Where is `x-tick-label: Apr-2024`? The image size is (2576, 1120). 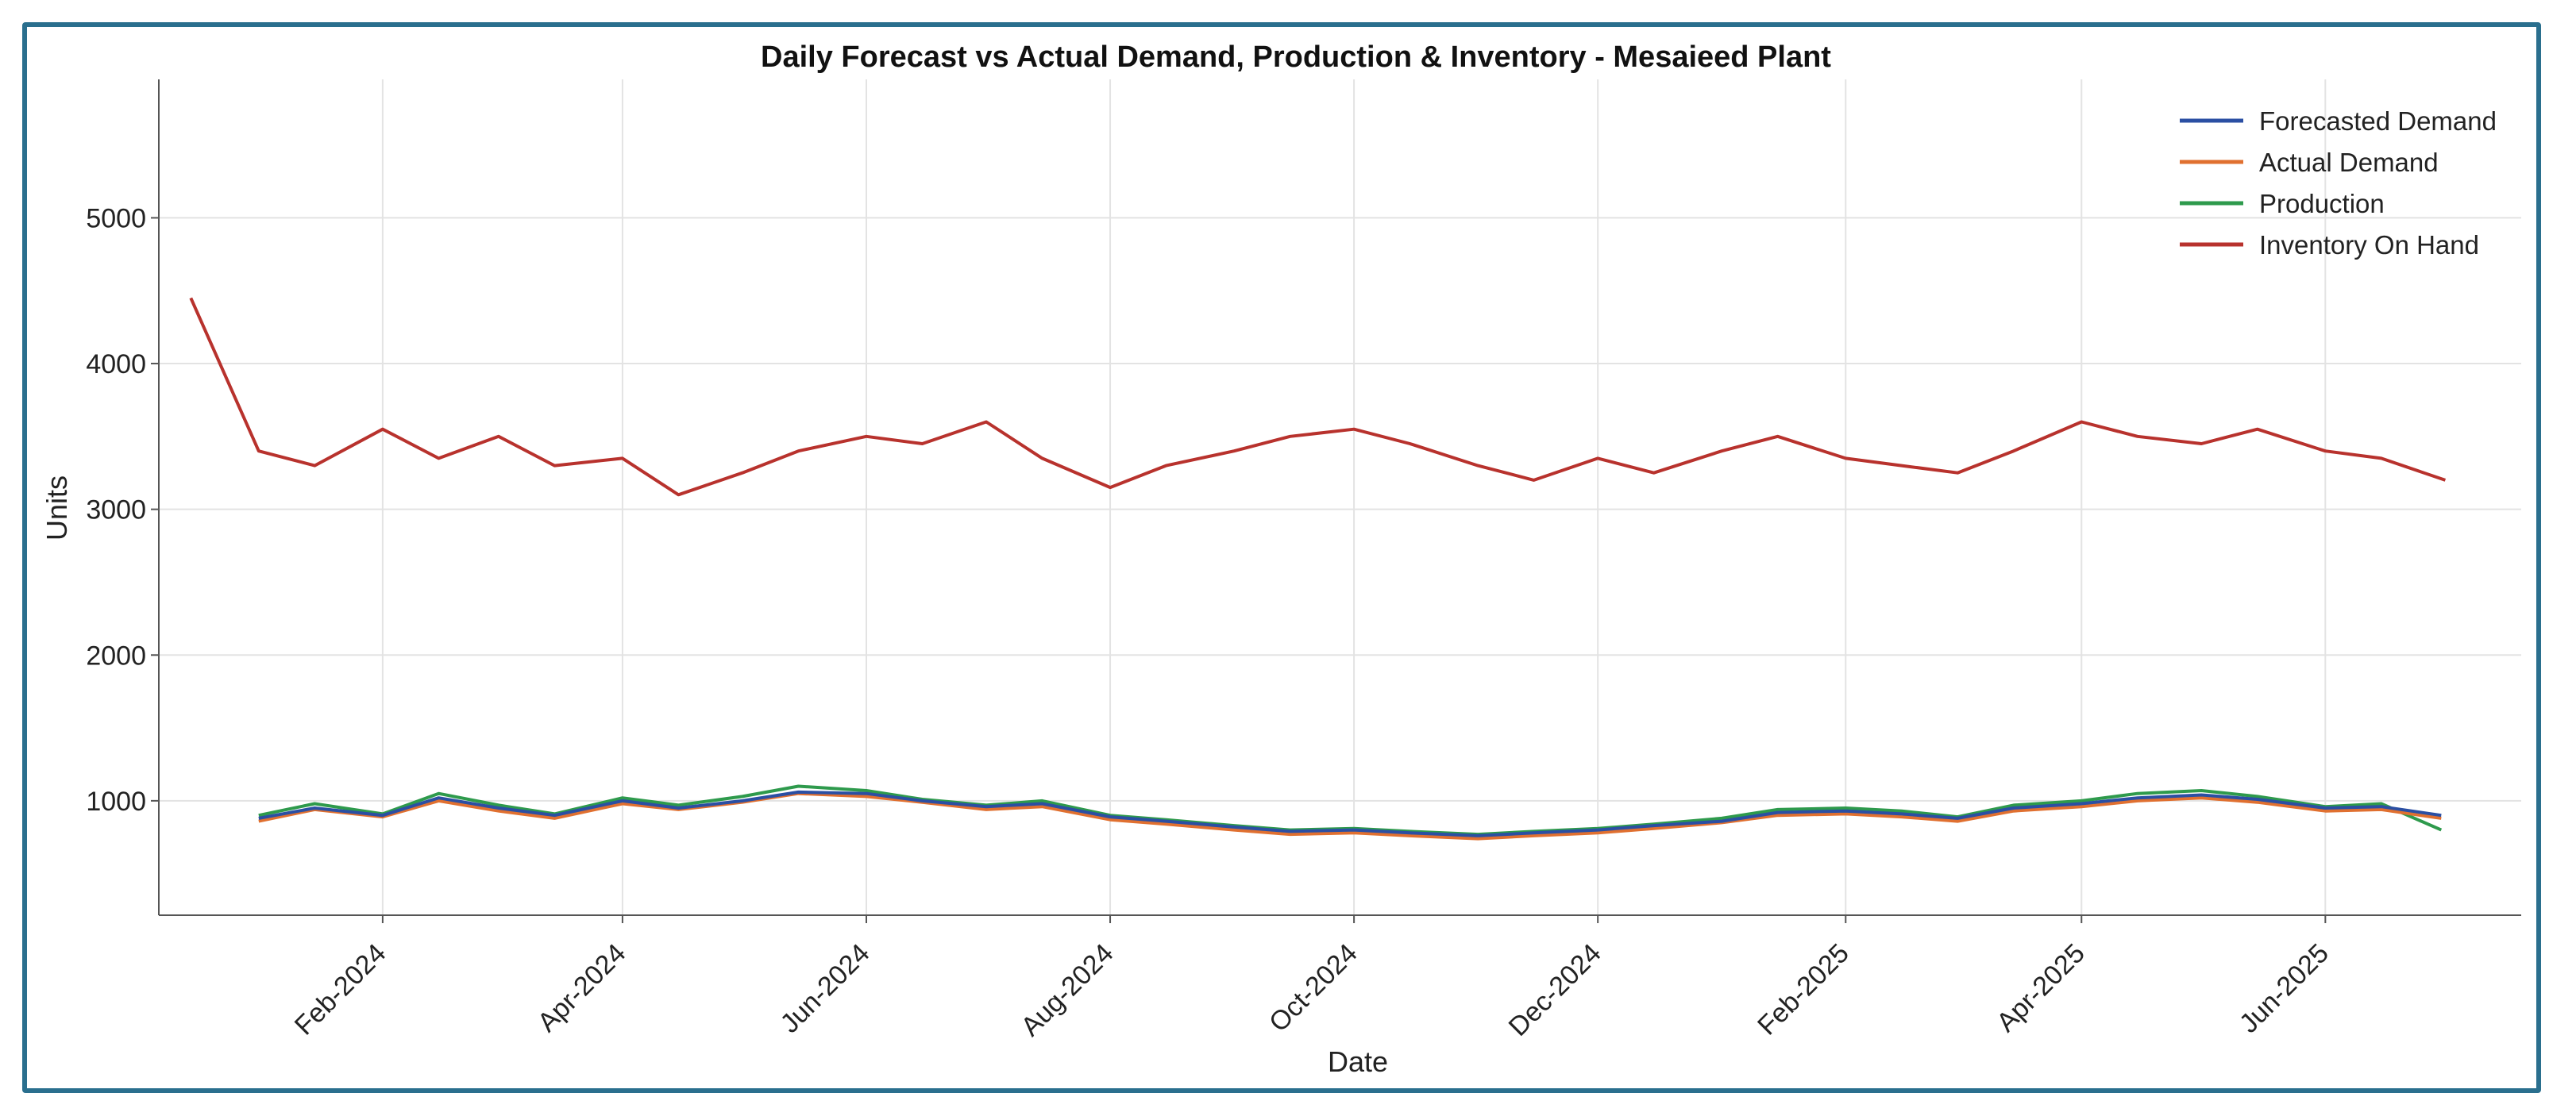
x-tick-label: Apr-2024 is located at coordinates (582, 988).